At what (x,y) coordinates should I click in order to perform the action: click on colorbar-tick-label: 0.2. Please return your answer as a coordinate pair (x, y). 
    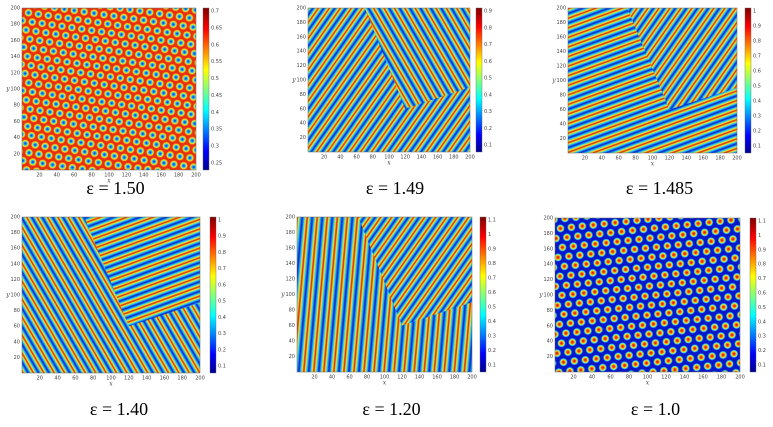
    Looking at the image, I should click on (492, 351).